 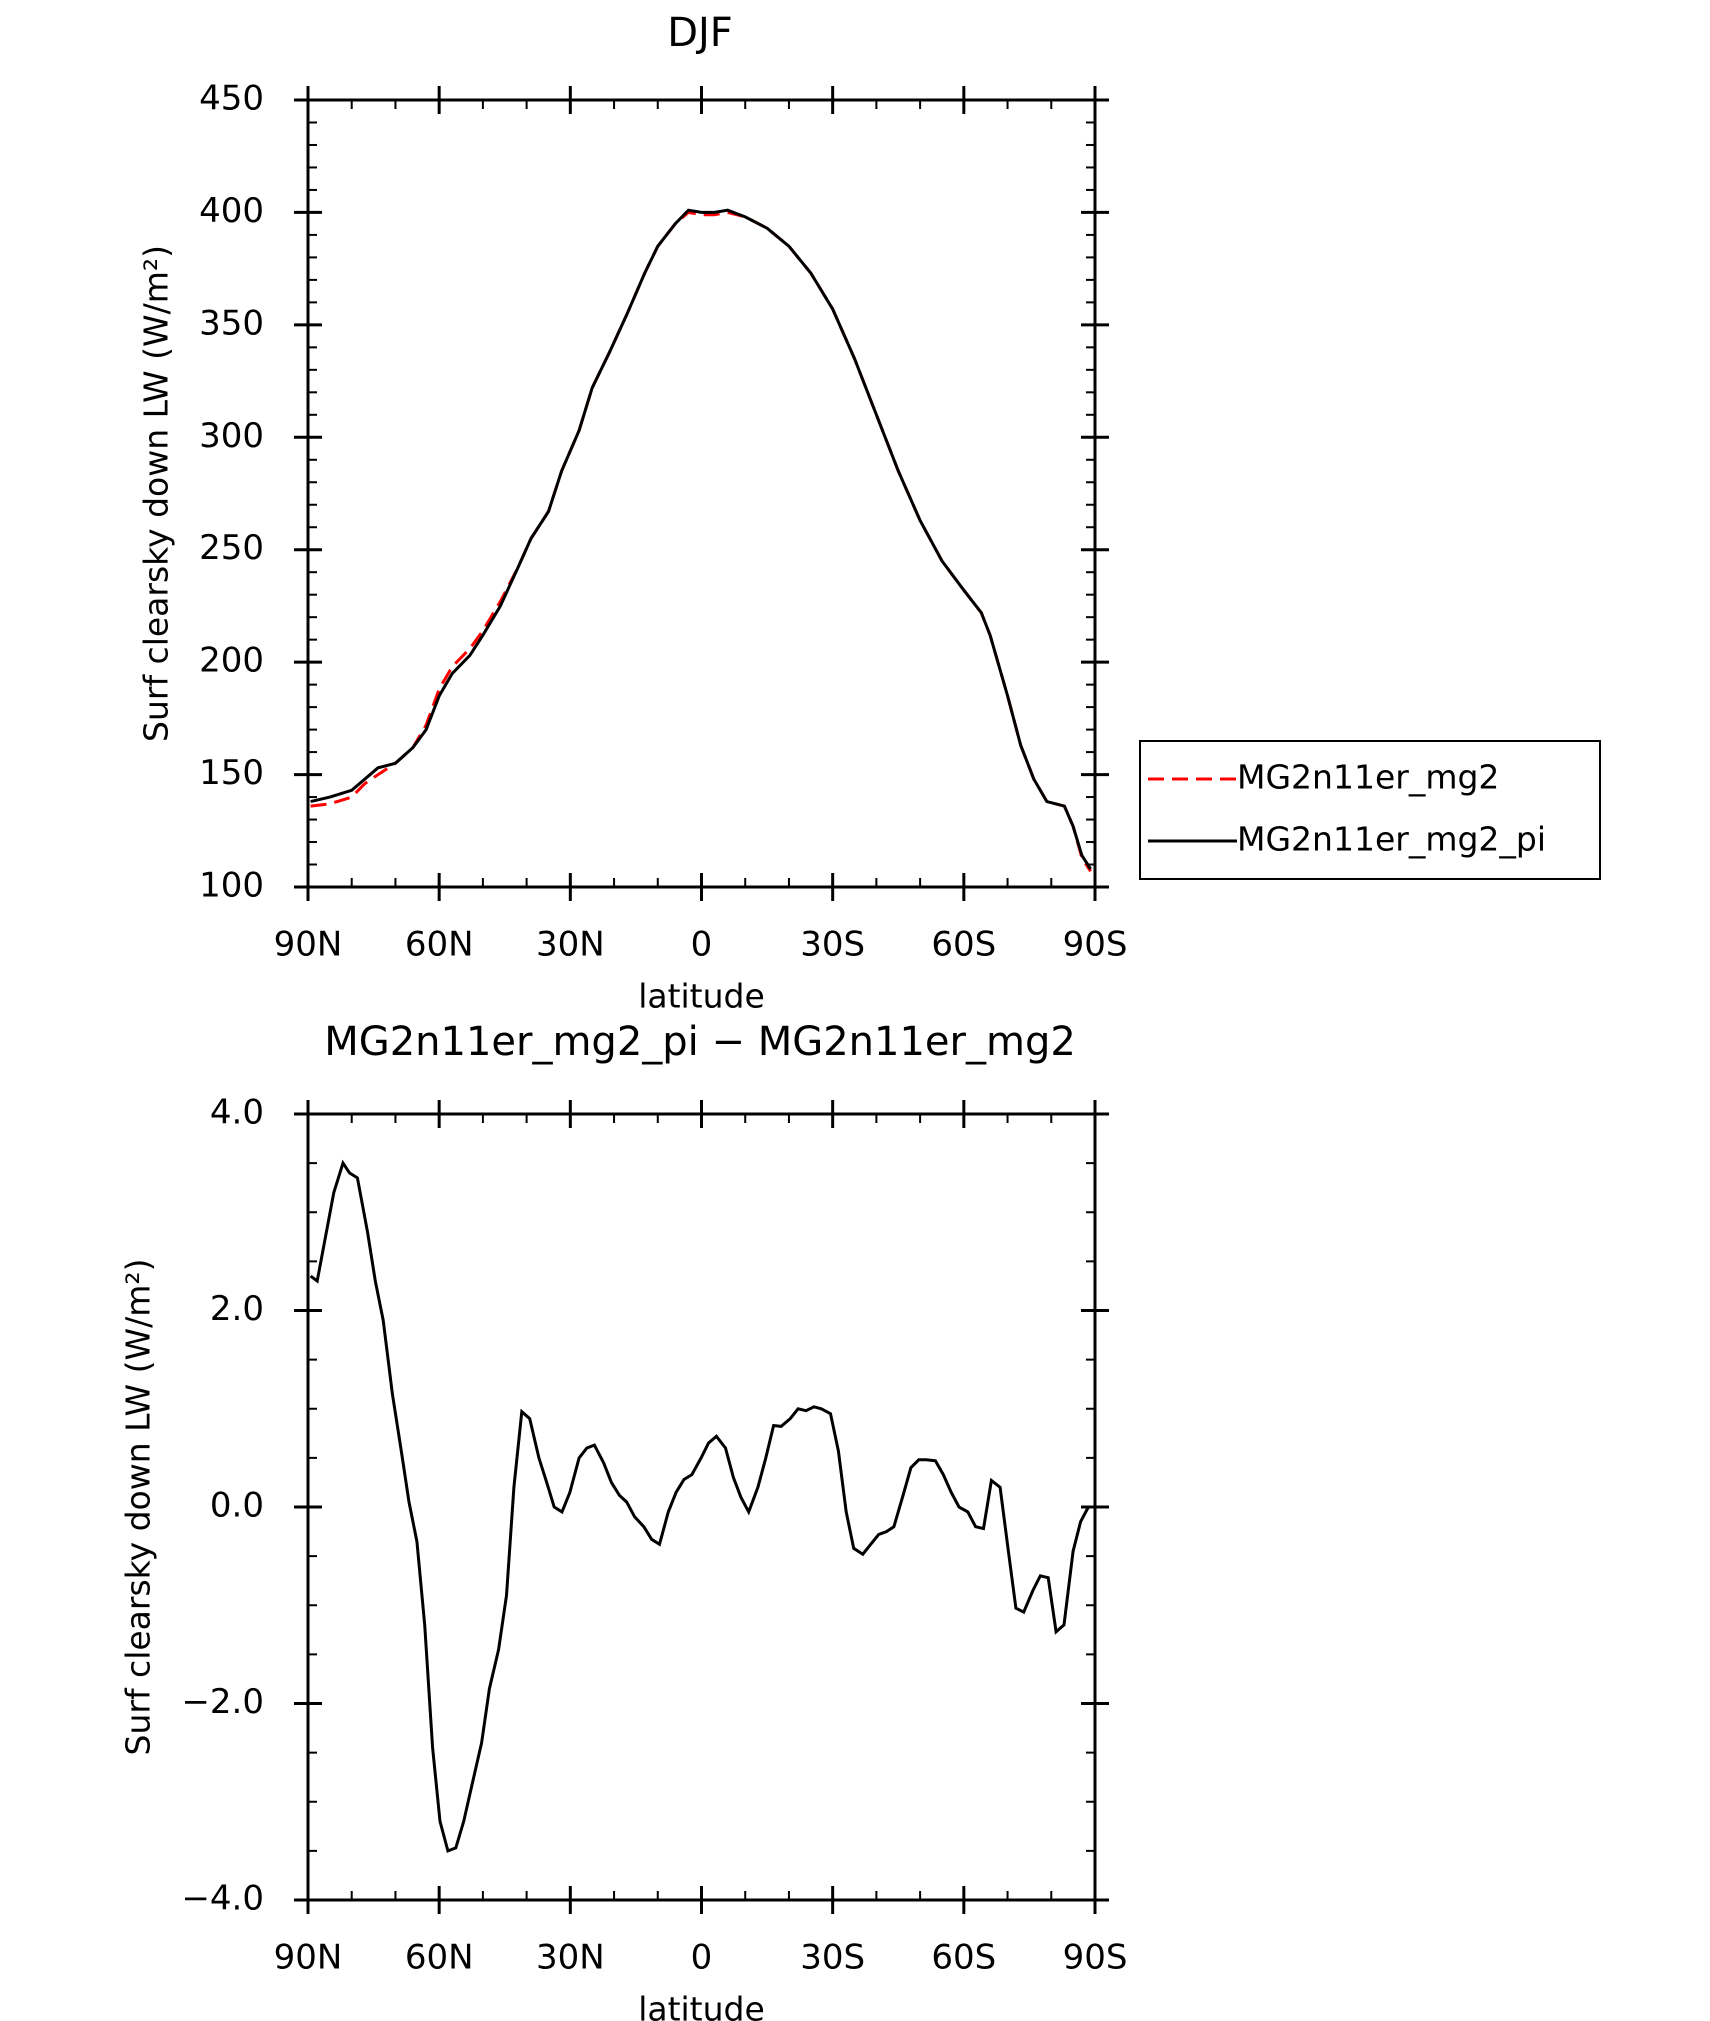 I want to click on y-tick-label: 4.0, so click(x=237, y=1113).